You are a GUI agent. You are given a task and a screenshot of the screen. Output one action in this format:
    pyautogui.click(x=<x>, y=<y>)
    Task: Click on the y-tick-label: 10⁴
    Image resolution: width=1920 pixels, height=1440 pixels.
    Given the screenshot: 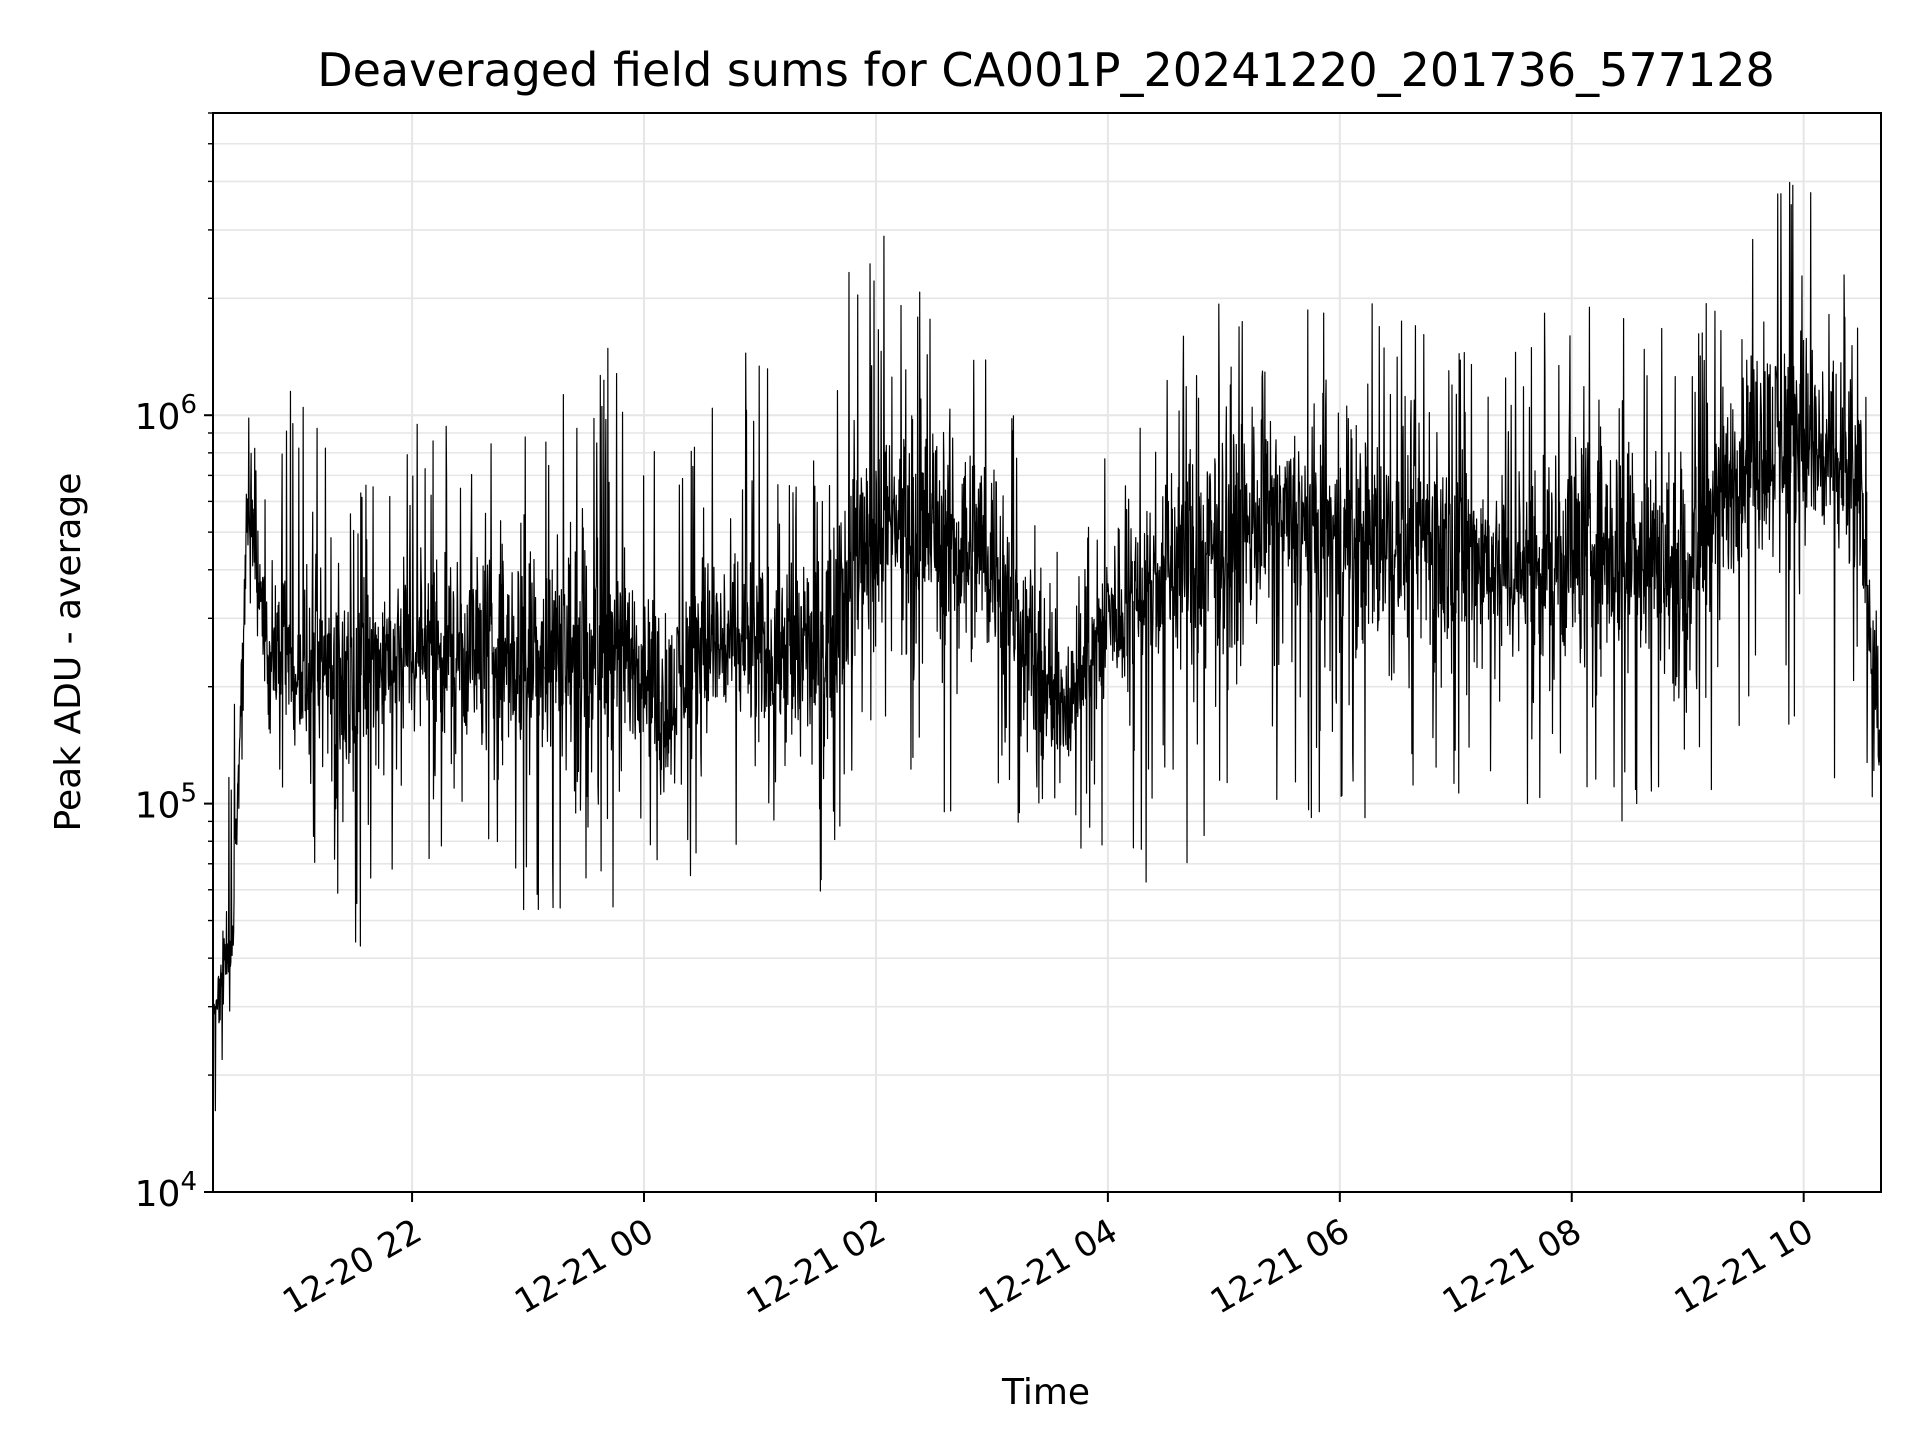 What is the action you would take?
    pyautogui.click(x=166, y=1191)
    